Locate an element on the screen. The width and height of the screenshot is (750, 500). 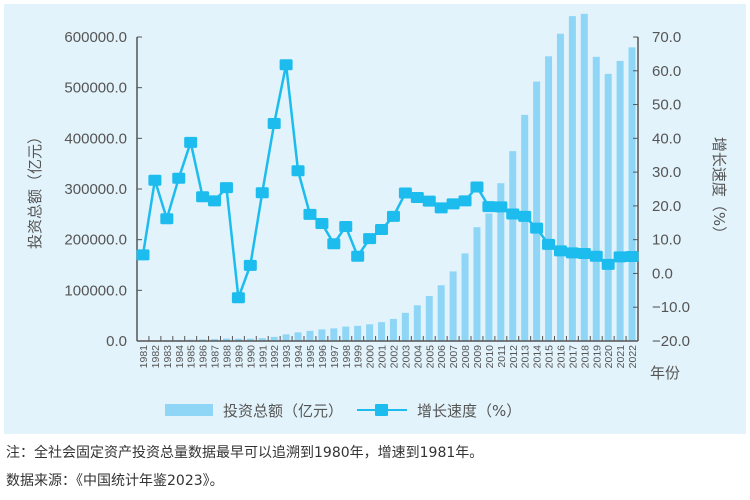
right-tick-label: 10.0 is located at coordinates (666, 240).